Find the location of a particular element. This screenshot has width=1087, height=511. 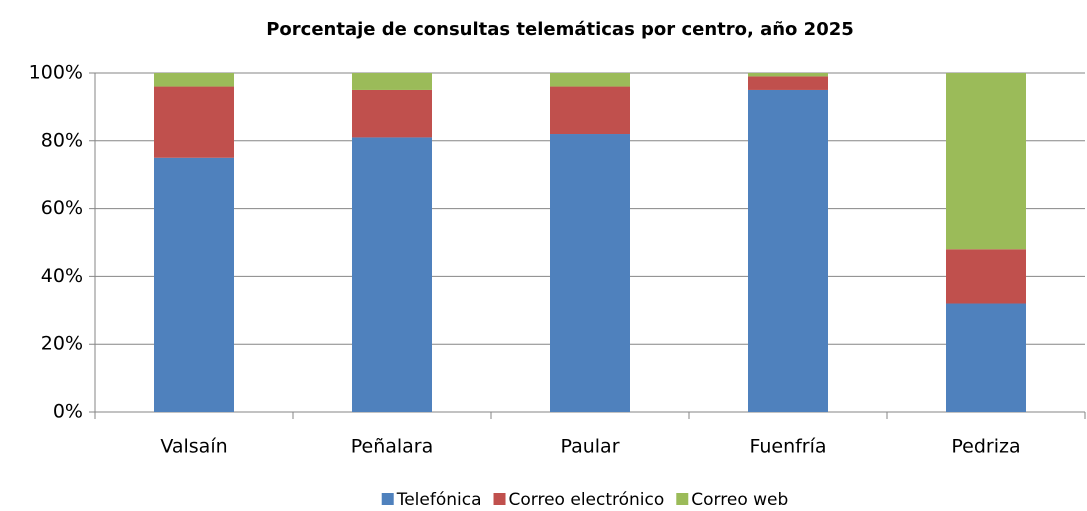

legend-label: Telefónica is located at coordinates (439, 500).